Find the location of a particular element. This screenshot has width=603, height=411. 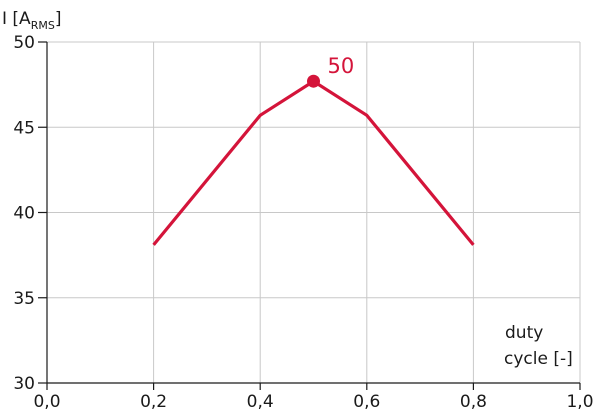

y-axis-title: I [ARMS] is located at coordinates (31, 20).